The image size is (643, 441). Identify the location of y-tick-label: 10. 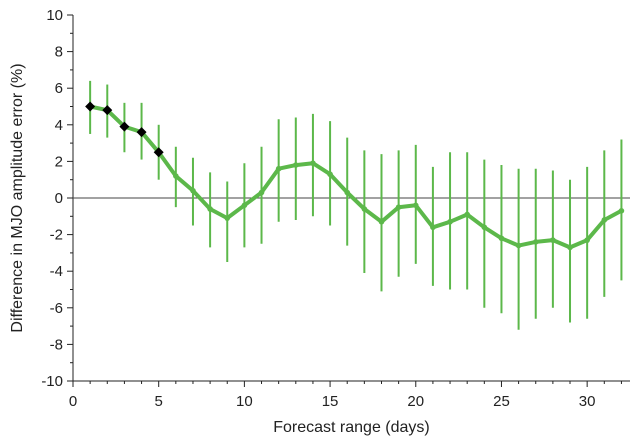
(54, 15).